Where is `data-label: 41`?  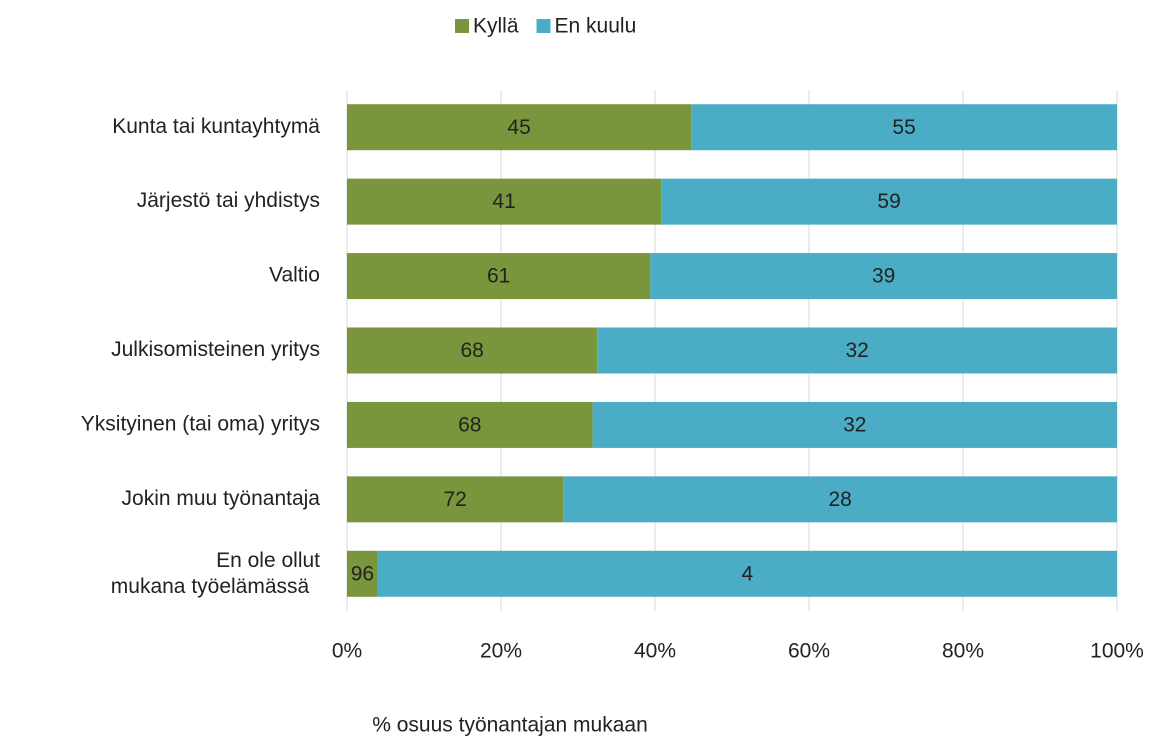
data-label: 41 is located at coordinates (503, 201).